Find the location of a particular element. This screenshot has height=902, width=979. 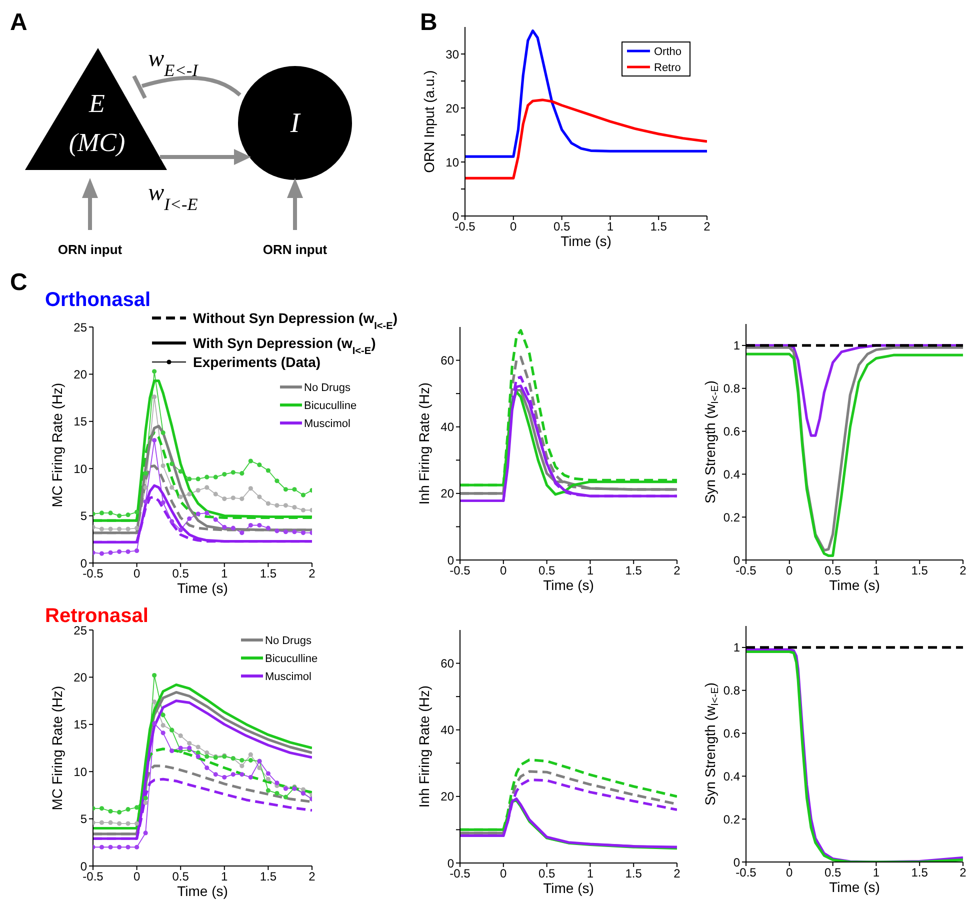

text: A is located at coordinates (19, 22).